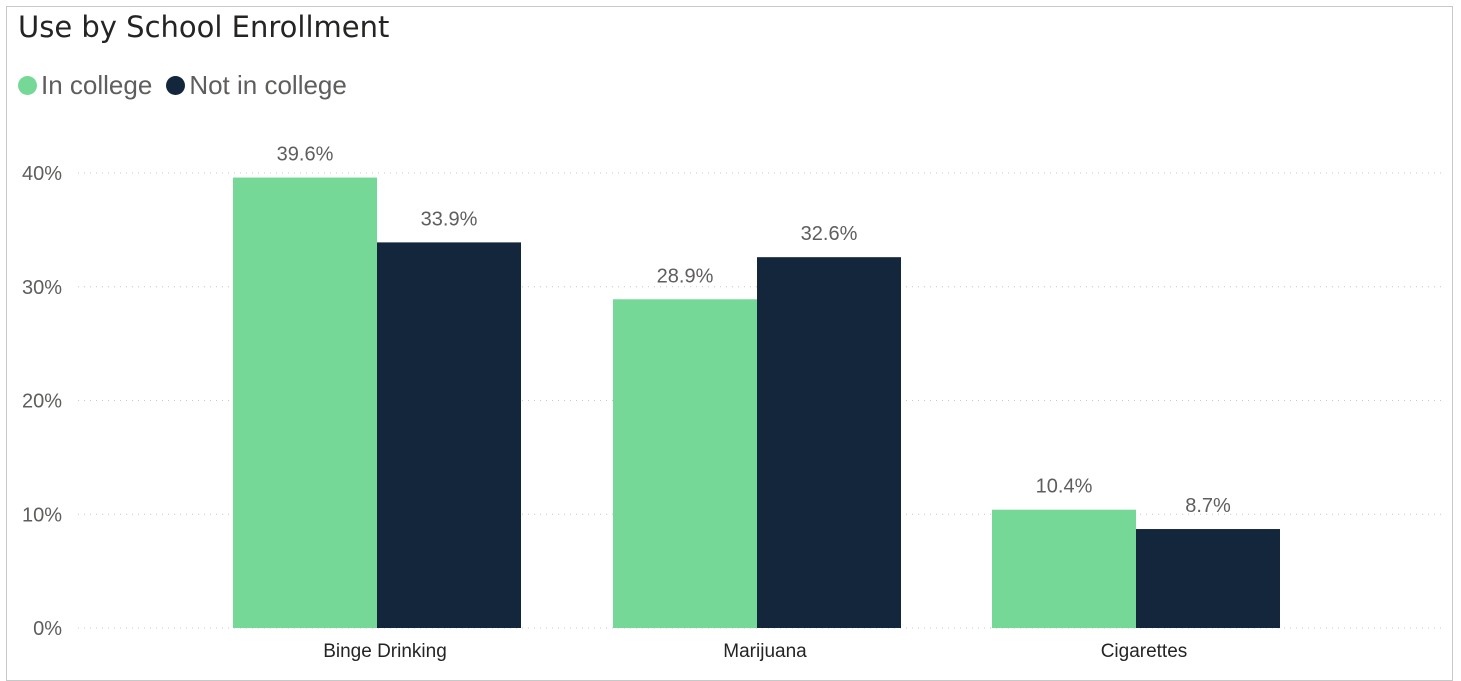 The image size is (1461, 681). I want to click on x-tick-label-0: Binge Drinking, so click(385, 651).